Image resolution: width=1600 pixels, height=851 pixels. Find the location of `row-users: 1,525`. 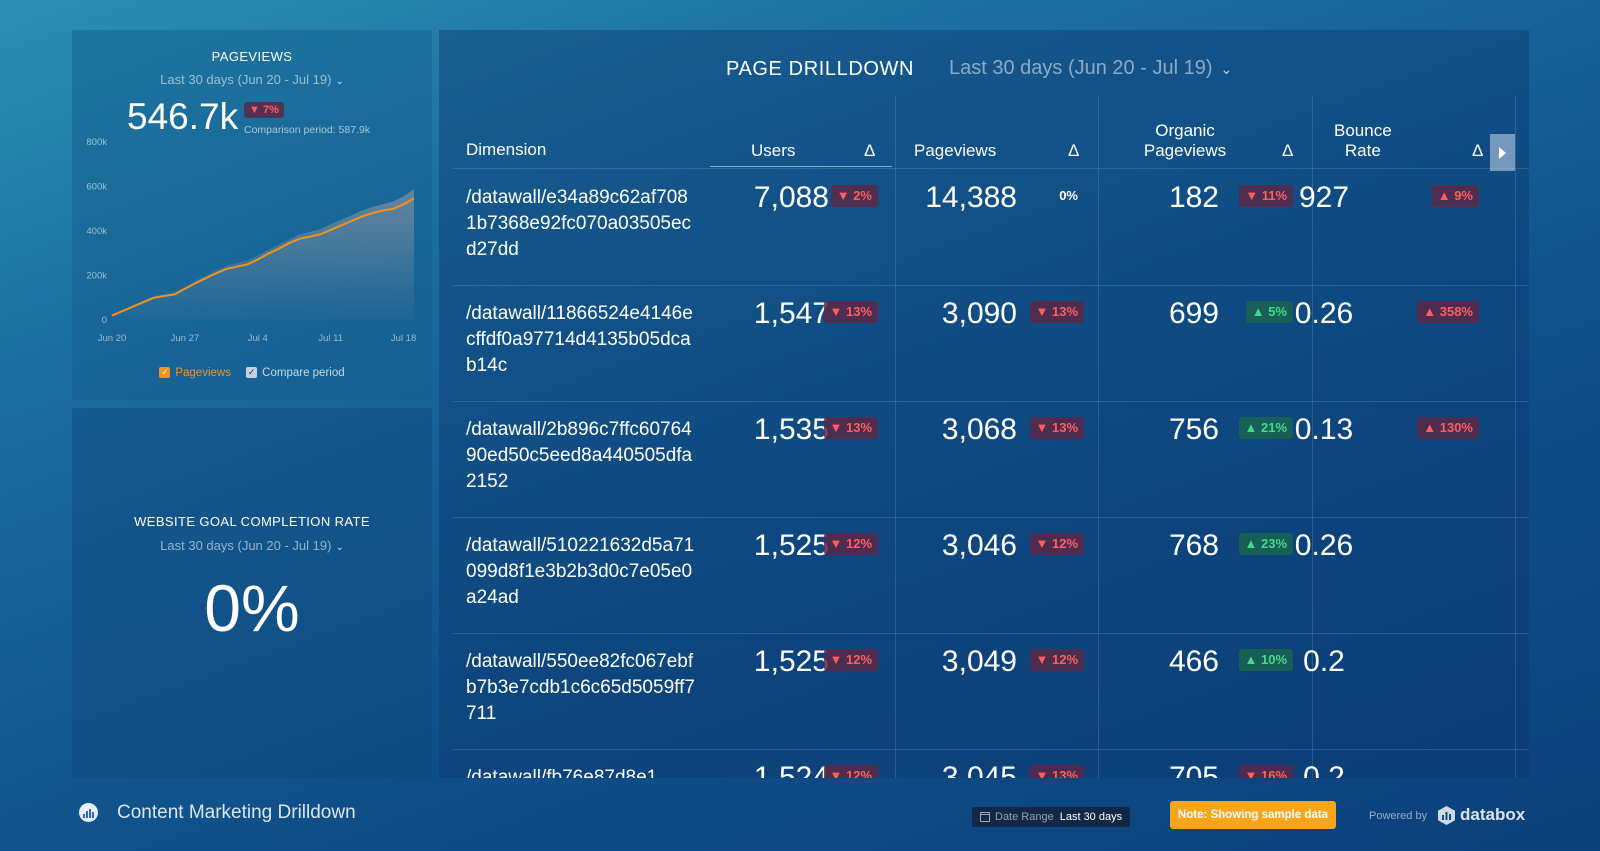

row-users: 1,525 is located at coordinates (791, 661).